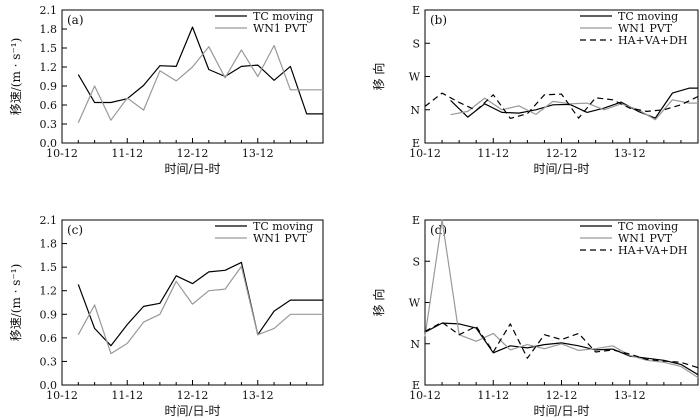  I want to click on panel-d-y-tick-label: S, so click(416, 261).